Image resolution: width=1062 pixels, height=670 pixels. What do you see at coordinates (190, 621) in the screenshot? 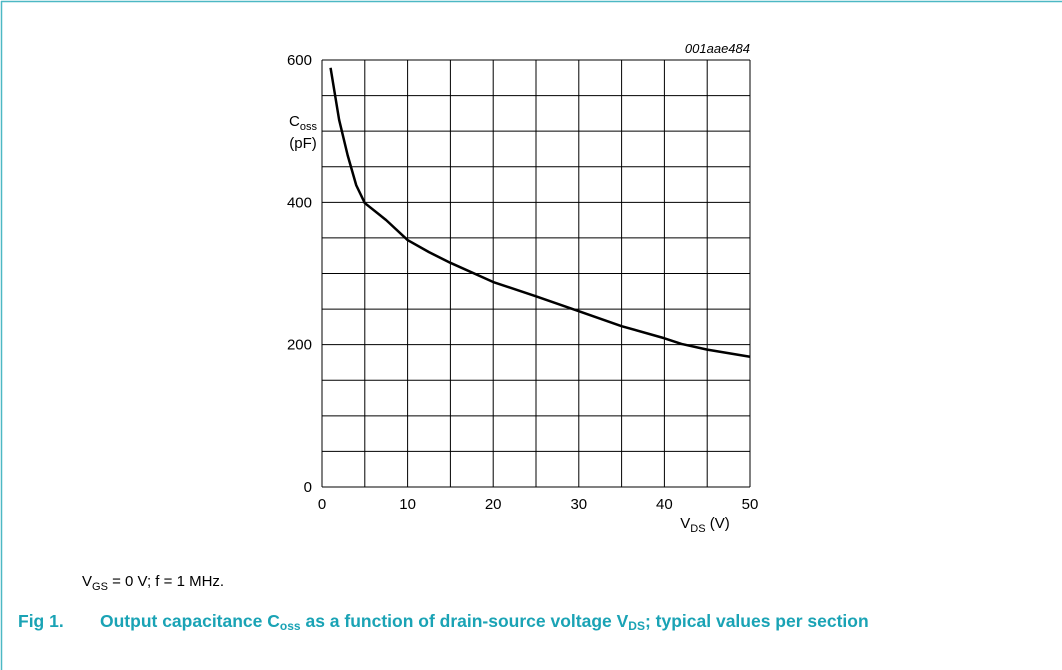
I see `caption-part: Output capacitance C` at bounding box center [190, 621].